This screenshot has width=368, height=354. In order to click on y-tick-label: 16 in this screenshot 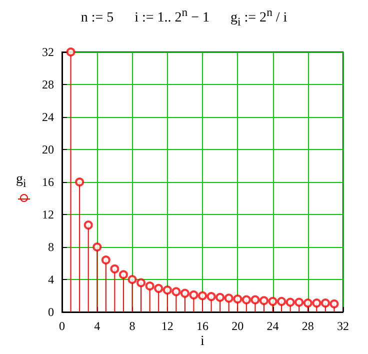, I will do `click(48, 182)`.